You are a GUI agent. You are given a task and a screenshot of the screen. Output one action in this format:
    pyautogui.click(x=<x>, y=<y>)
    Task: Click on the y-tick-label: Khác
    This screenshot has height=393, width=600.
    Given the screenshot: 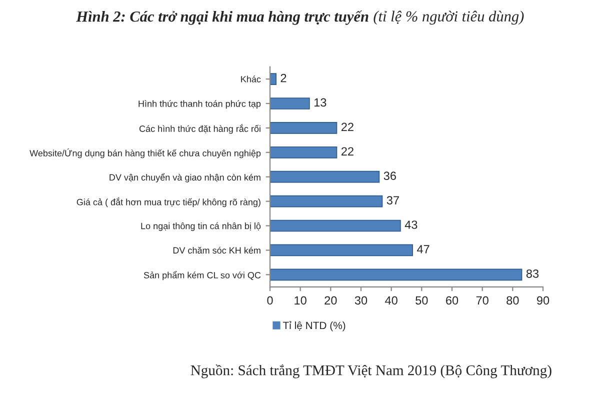 What is the action you would take?
    pyautogui.click(x=251, y=79)
    